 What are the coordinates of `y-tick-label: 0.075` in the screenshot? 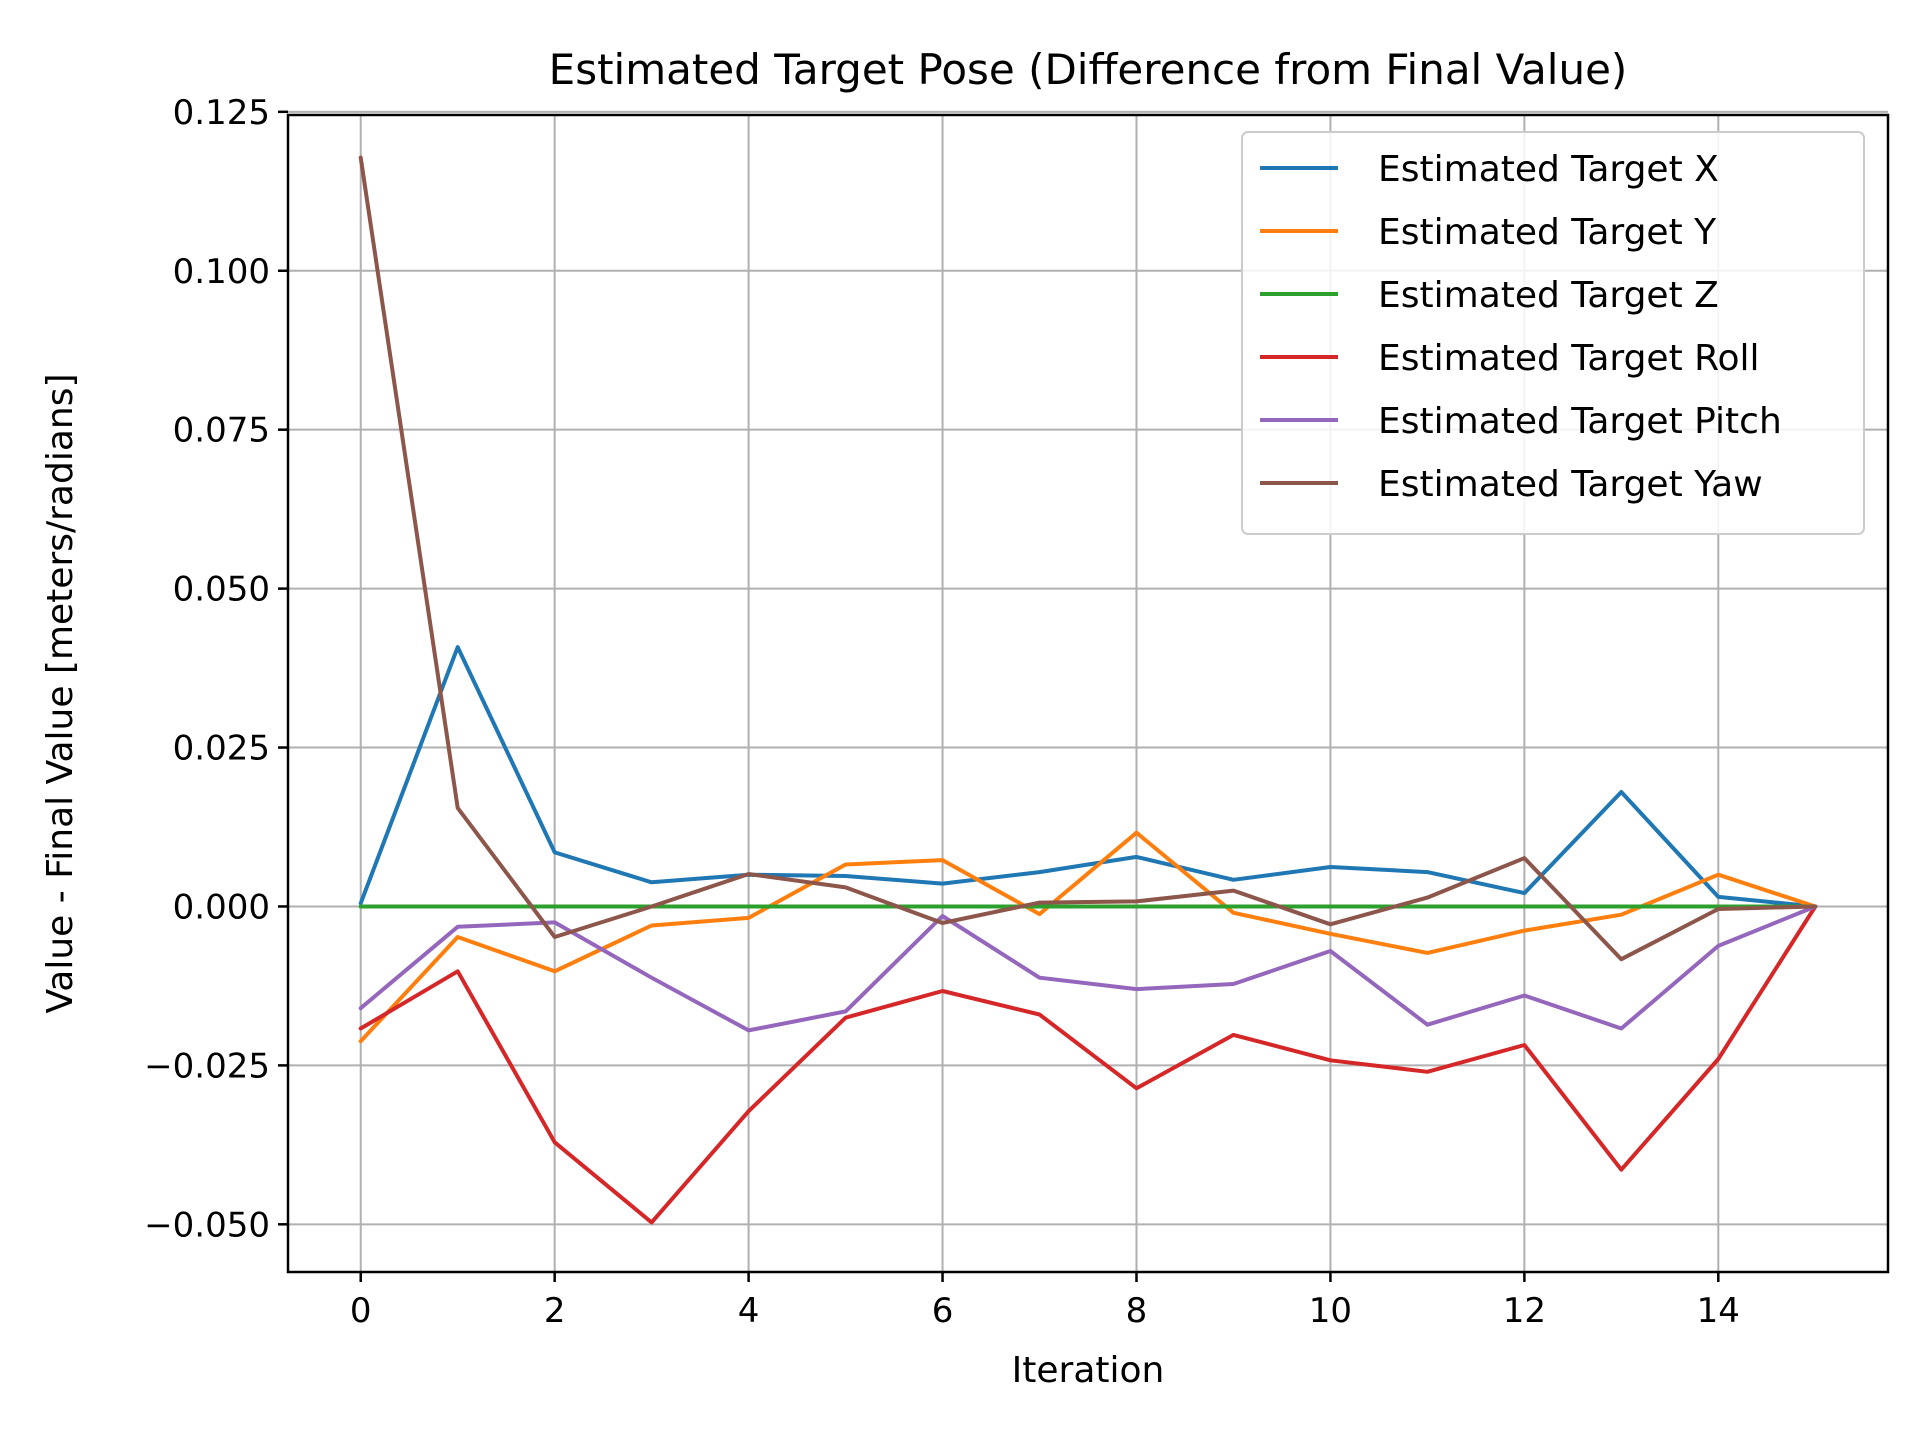 It's located at (221, 431).